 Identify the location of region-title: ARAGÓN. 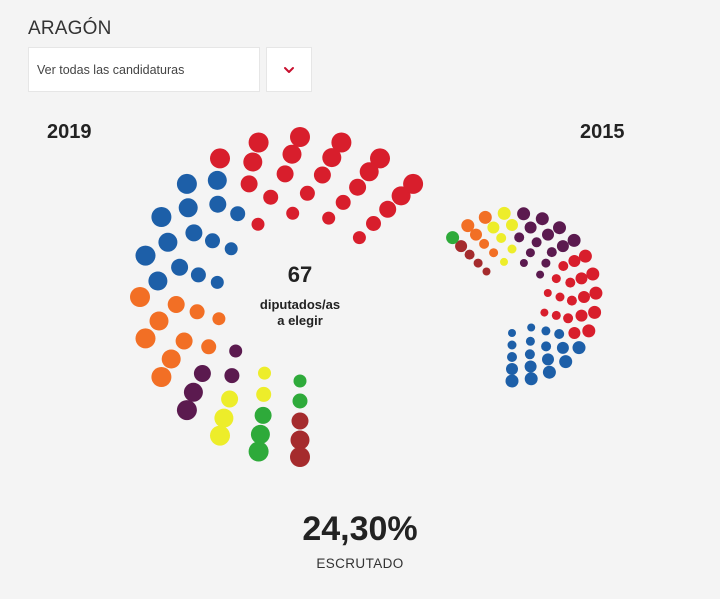
(70, 28).